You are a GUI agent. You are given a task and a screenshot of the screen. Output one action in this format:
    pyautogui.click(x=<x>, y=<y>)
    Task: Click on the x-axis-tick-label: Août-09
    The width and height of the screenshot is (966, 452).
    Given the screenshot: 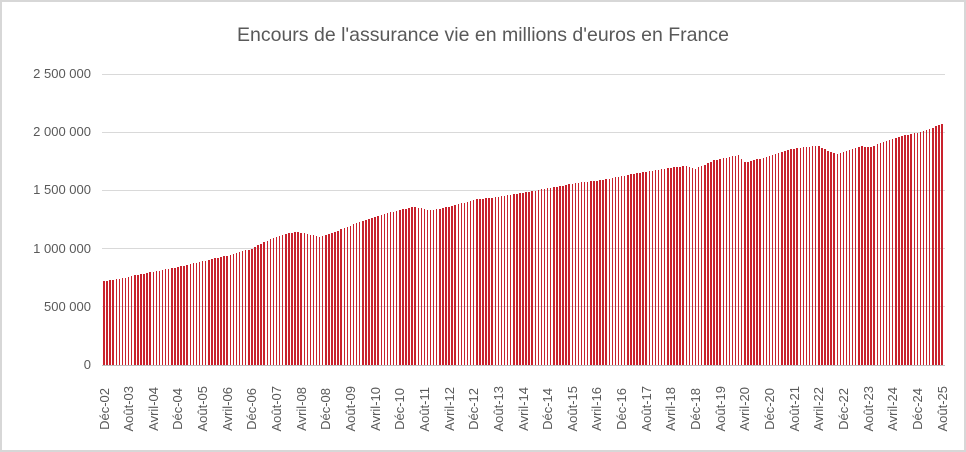 What is the action you would take?
    pyautogui.click(x=350, y=409)
    